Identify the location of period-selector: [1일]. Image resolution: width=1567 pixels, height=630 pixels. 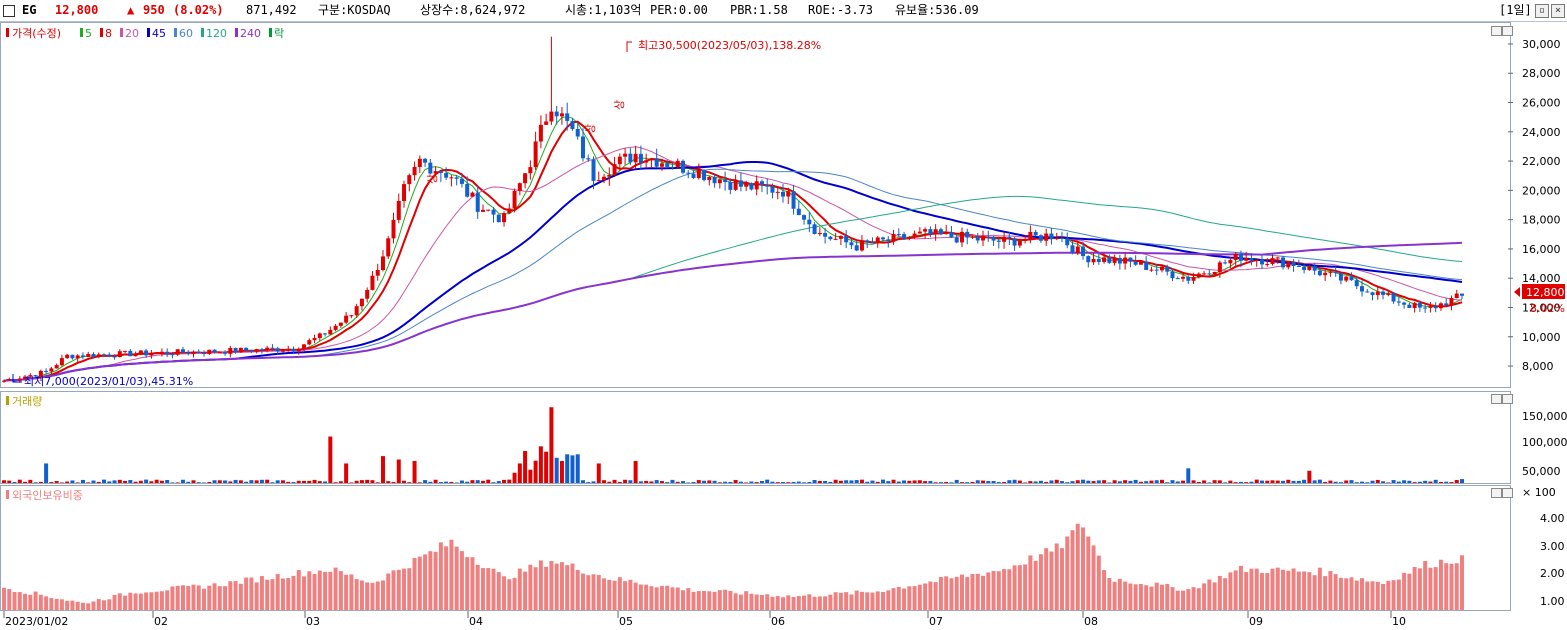
(1515, 10).